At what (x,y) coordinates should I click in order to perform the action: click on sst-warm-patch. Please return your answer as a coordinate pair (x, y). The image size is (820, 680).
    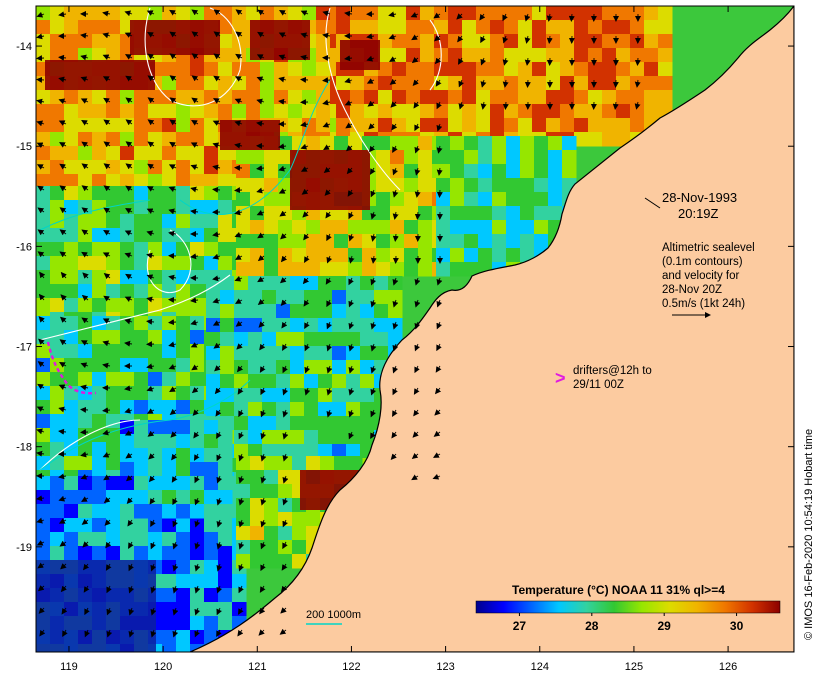
    Looking at the image, I should click on (175, 37).